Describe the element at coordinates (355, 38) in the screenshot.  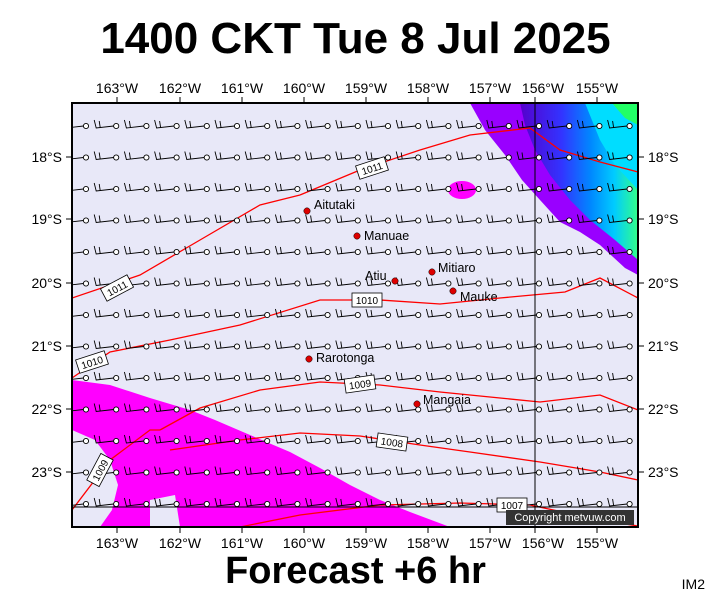
I see `map-title: 1400 CKT Tue 8 Jul 2025` at that location.